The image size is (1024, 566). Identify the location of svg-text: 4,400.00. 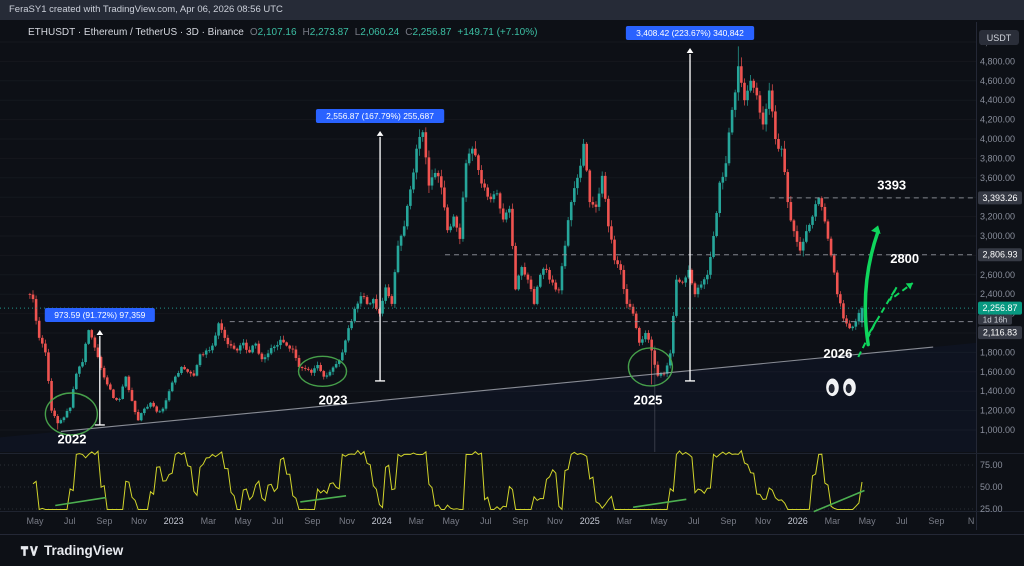
(997, 100).